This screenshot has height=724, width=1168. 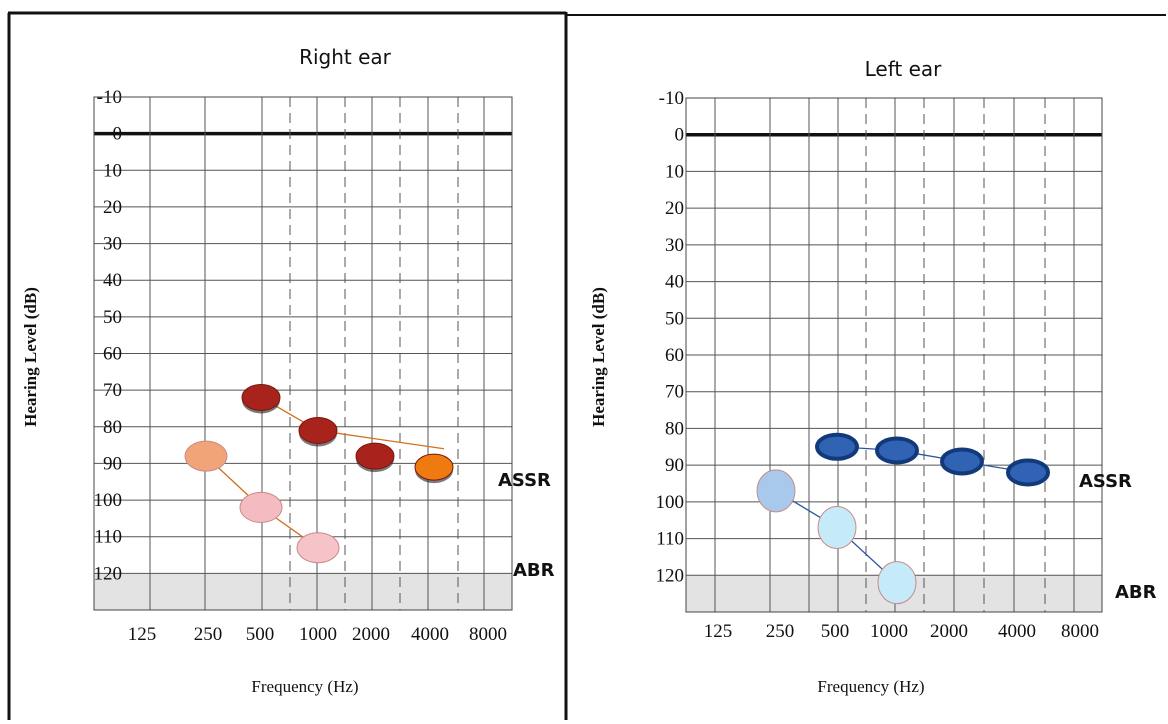 I want to click on panel-title: Left ear, so click(x=904, y=69).